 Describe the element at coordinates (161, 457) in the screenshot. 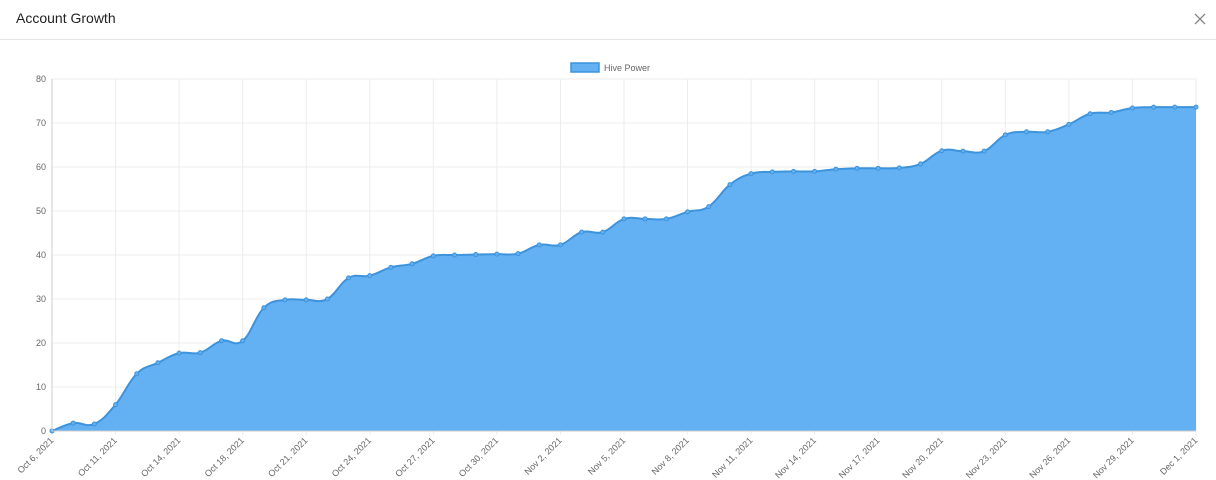

I see `x-tick-label: Oct 14, 2021` at that location.